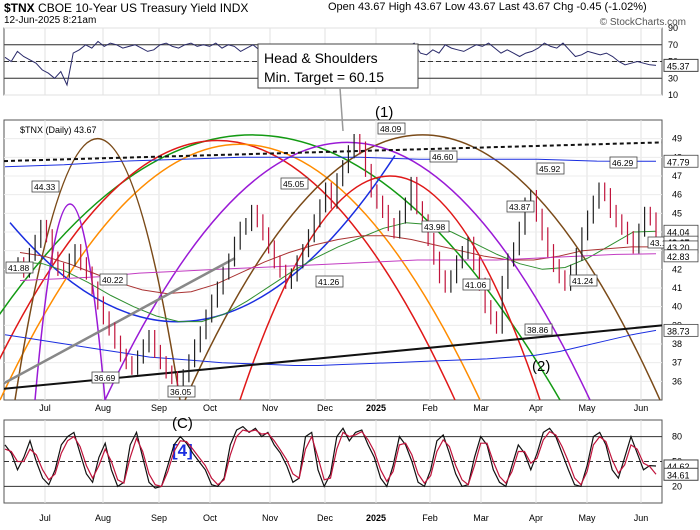 This screenshot has width=700, height=530. Describe the element at coordinates (673, 45) in the screenshot. I see `rsi-tick-label: 70` at that location.